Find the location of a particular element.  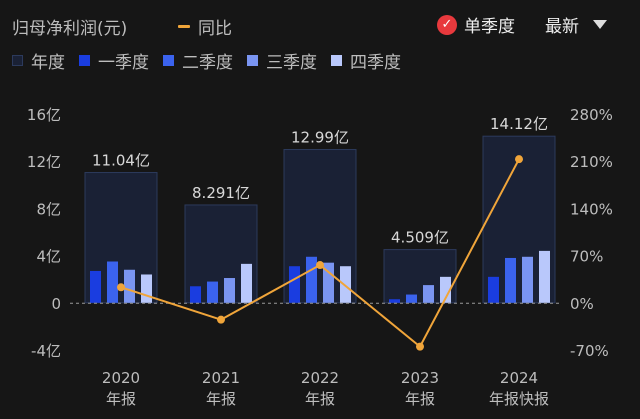

annual-data-label: 4.509亿 is located at coordinates (420, 238).